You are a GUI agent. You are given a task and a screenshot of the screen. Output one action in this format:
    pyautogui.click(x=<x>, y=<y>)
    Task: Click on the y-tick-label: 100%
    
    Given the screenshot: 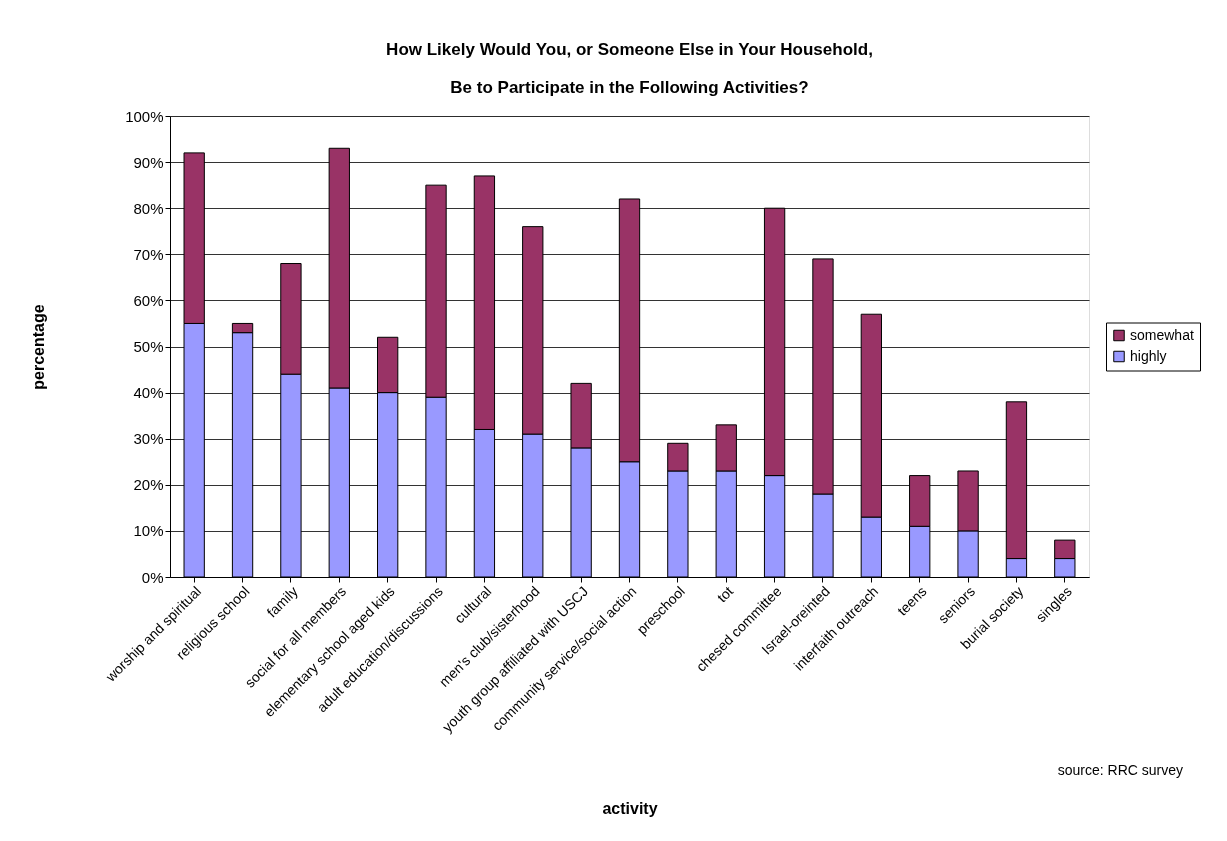 What is the action you would take?
    pyautogui.click(x=144, y=116)
    